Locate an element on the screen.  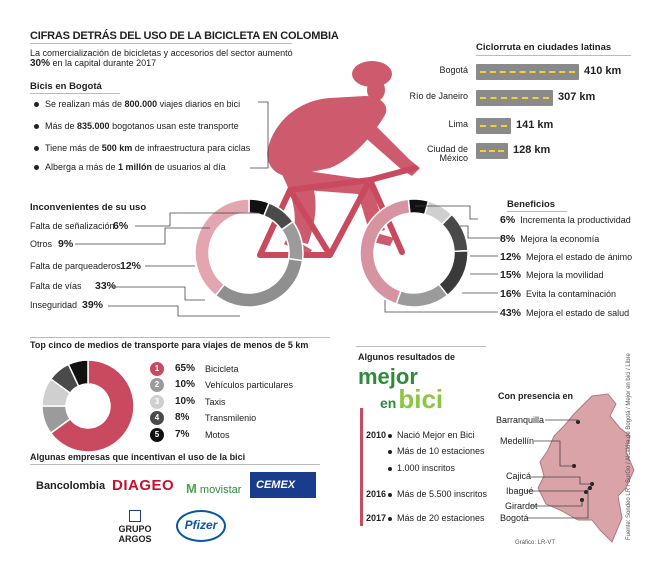
ciclorruta-km: 307 km is located at coordinates (577, 97).